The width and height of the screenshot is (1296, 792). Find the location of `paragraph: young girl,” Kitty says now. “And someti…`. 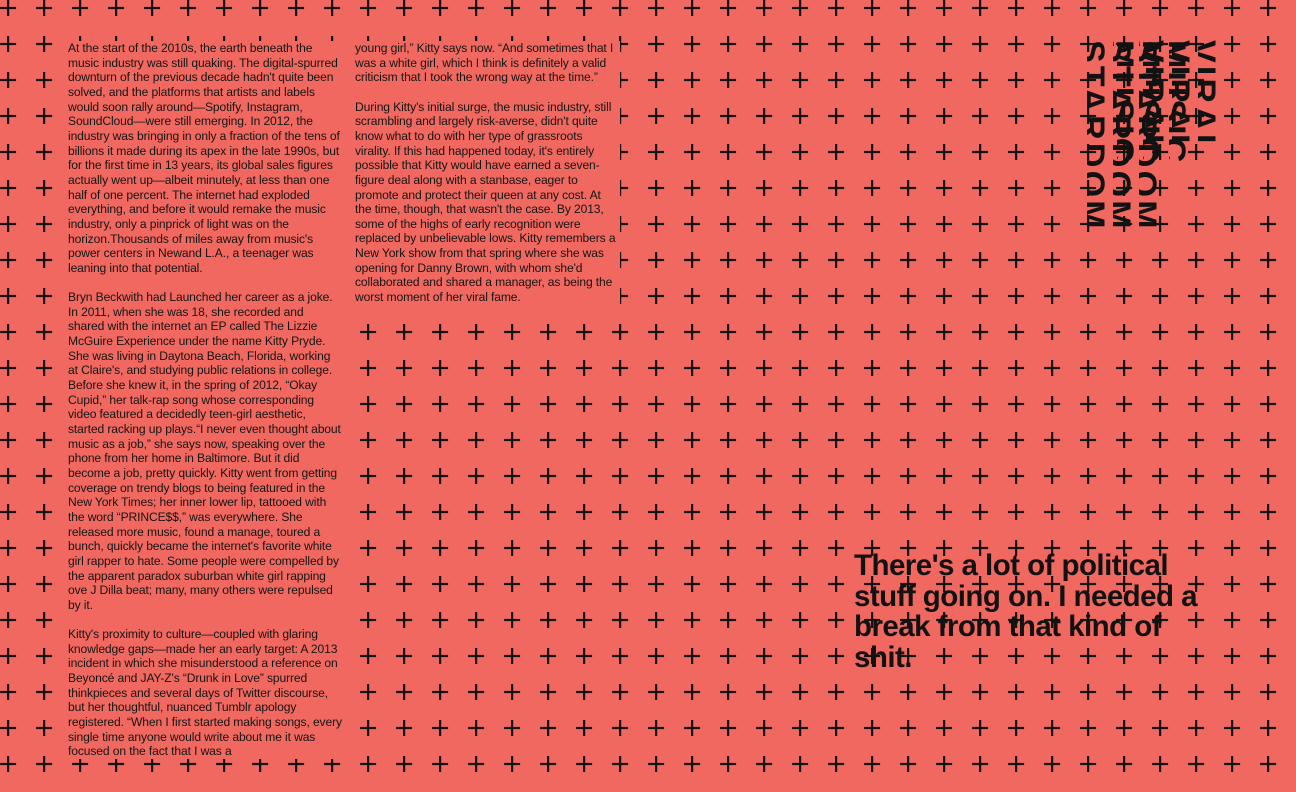

paragraph: young girl,” Kitty says now. “And someti… is located at coordinates (484, 63).